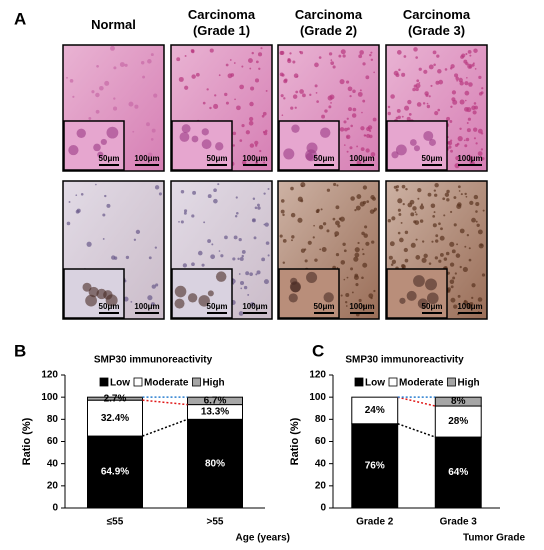 This screenshot has height=550, width=544. Describe the element at coordinates (165, 402) in the screenshot. I see `connector` at that location.